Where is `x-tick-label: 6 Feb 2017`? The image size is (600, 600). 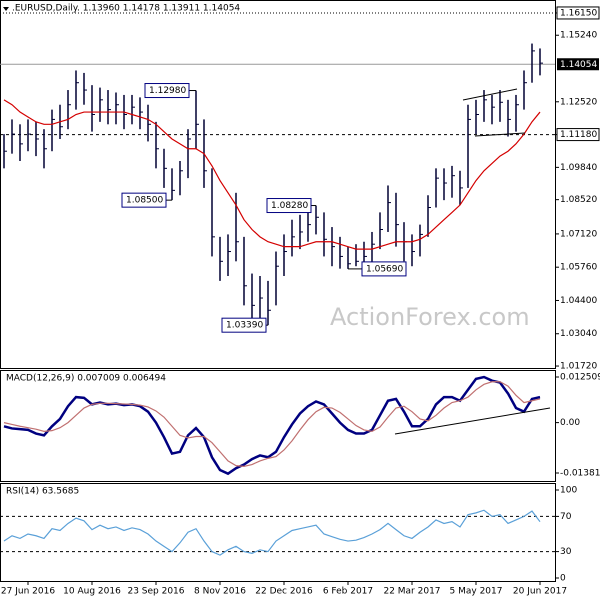 x-tick-label: 6 Feb 2017 is located at coordinates (348, 592).